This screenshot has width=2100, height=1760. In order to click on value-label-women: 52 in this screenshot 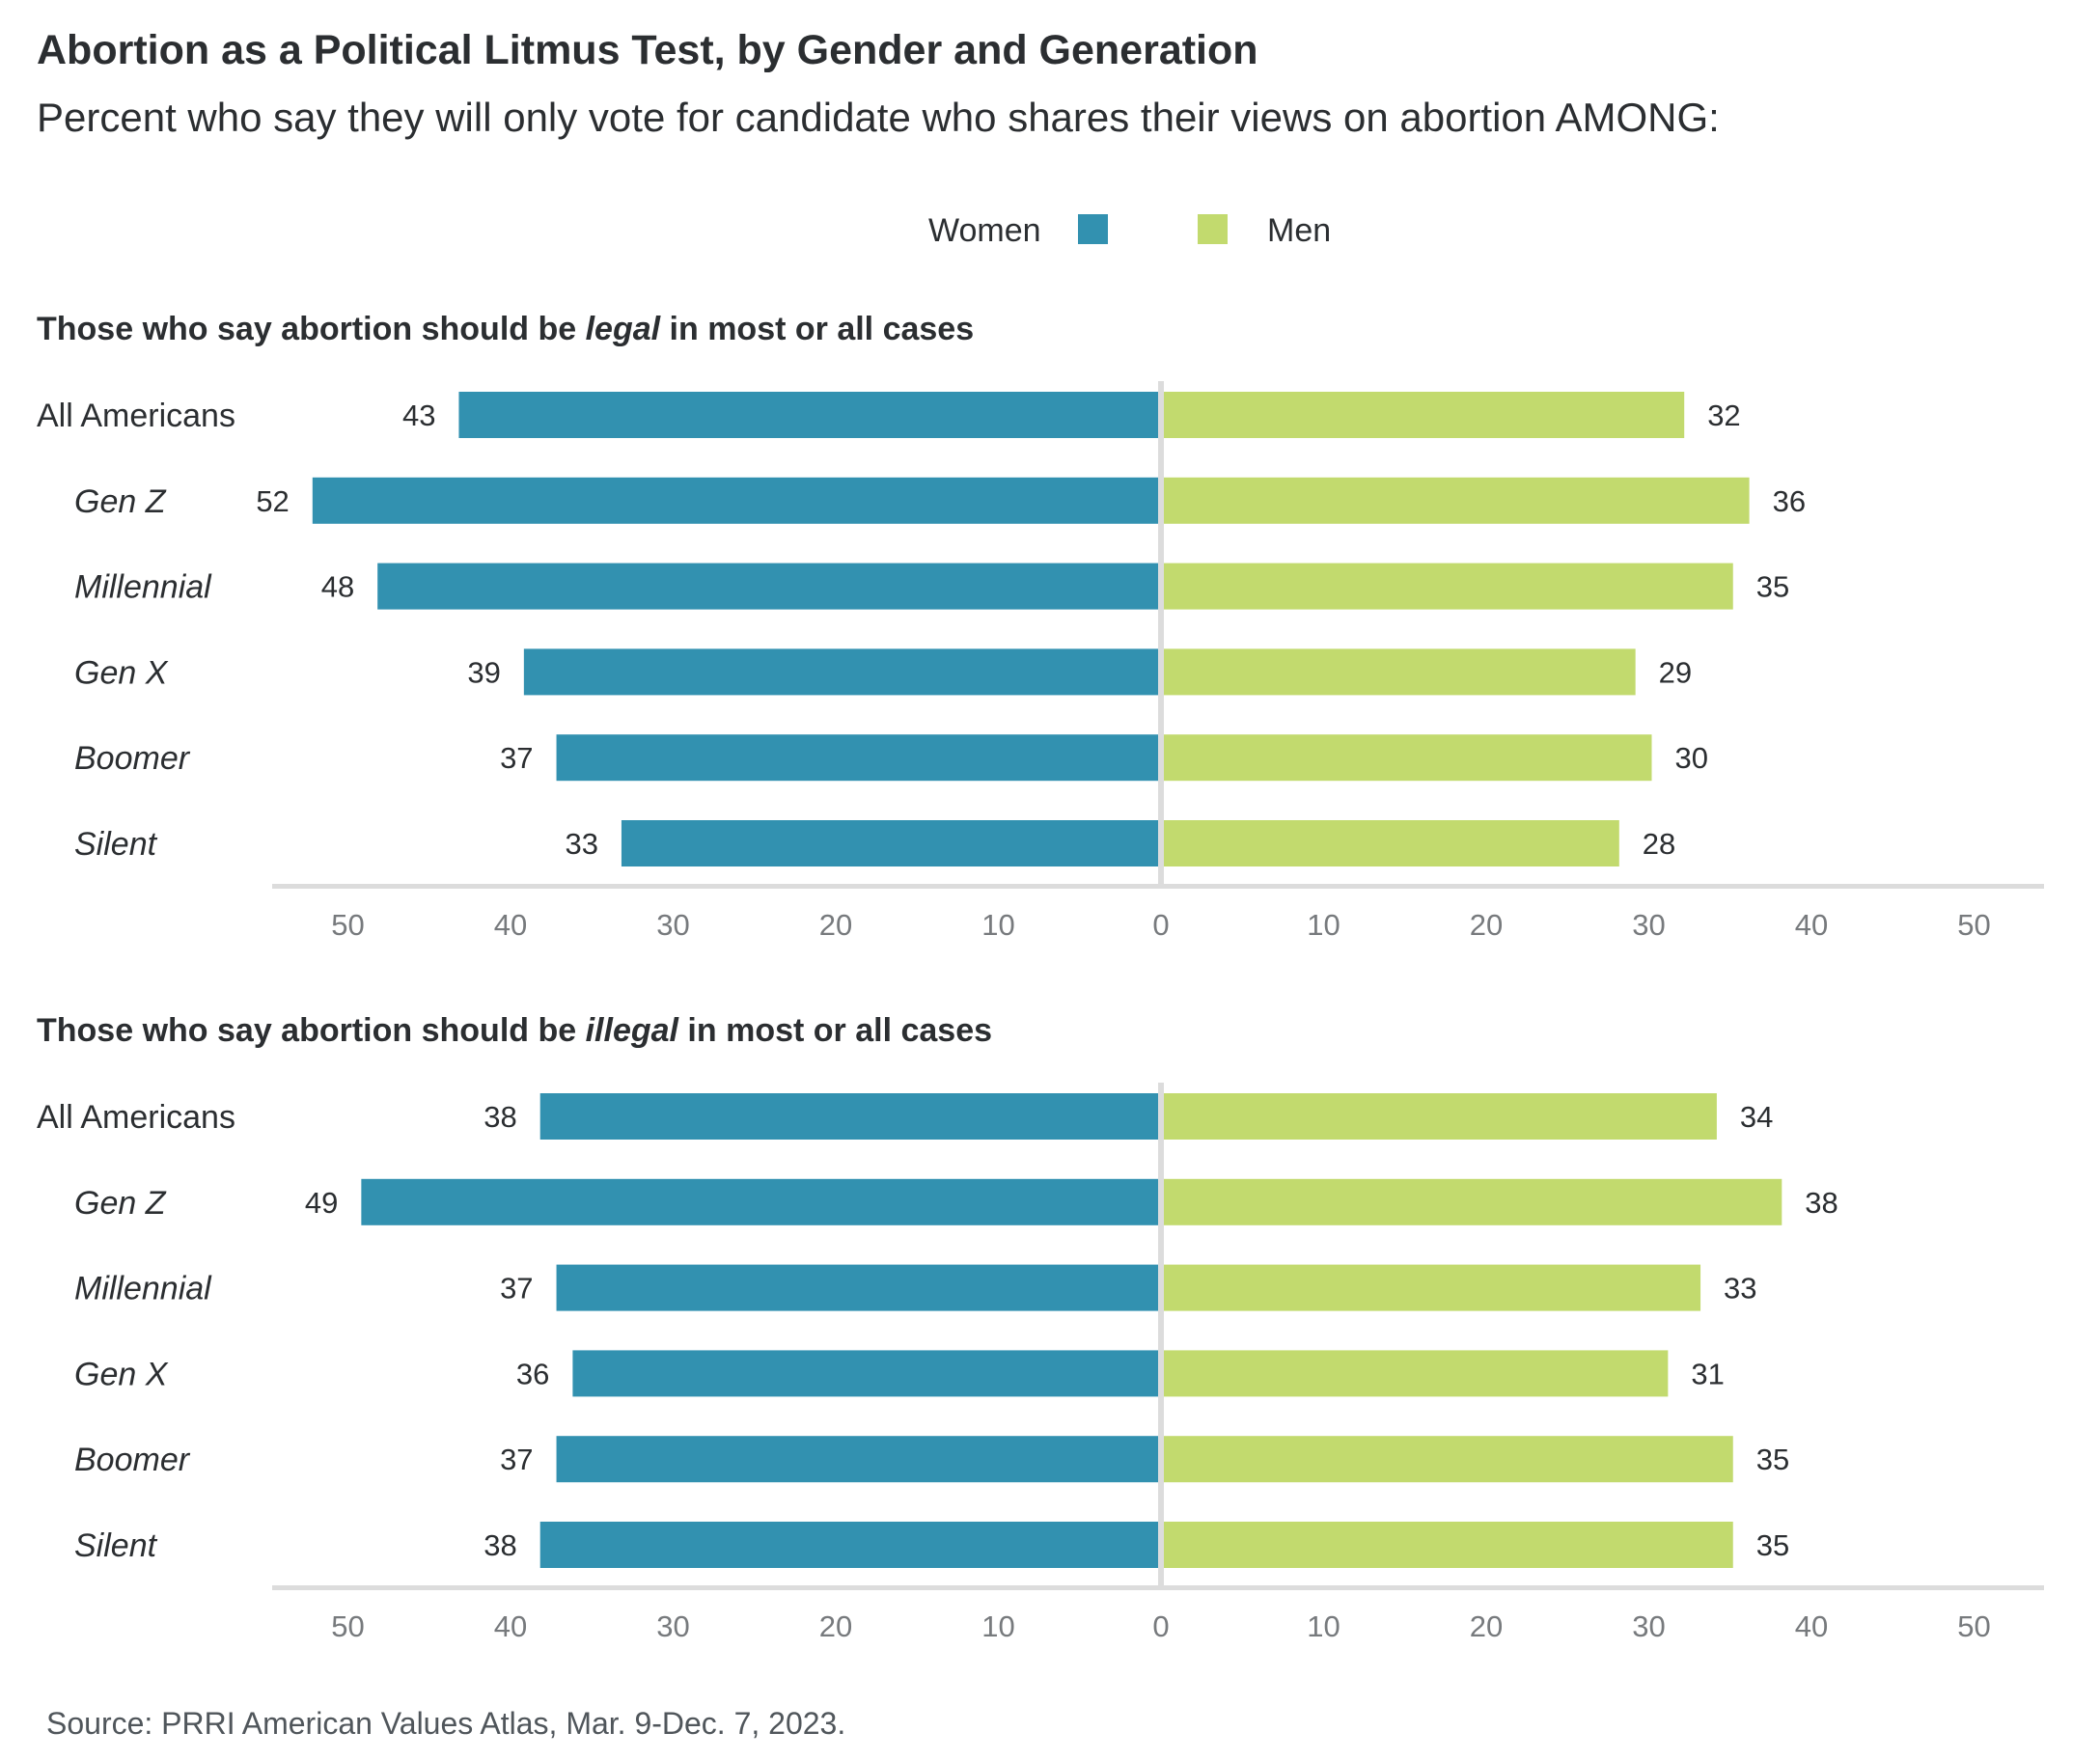, I will do `click(272, 501)`.